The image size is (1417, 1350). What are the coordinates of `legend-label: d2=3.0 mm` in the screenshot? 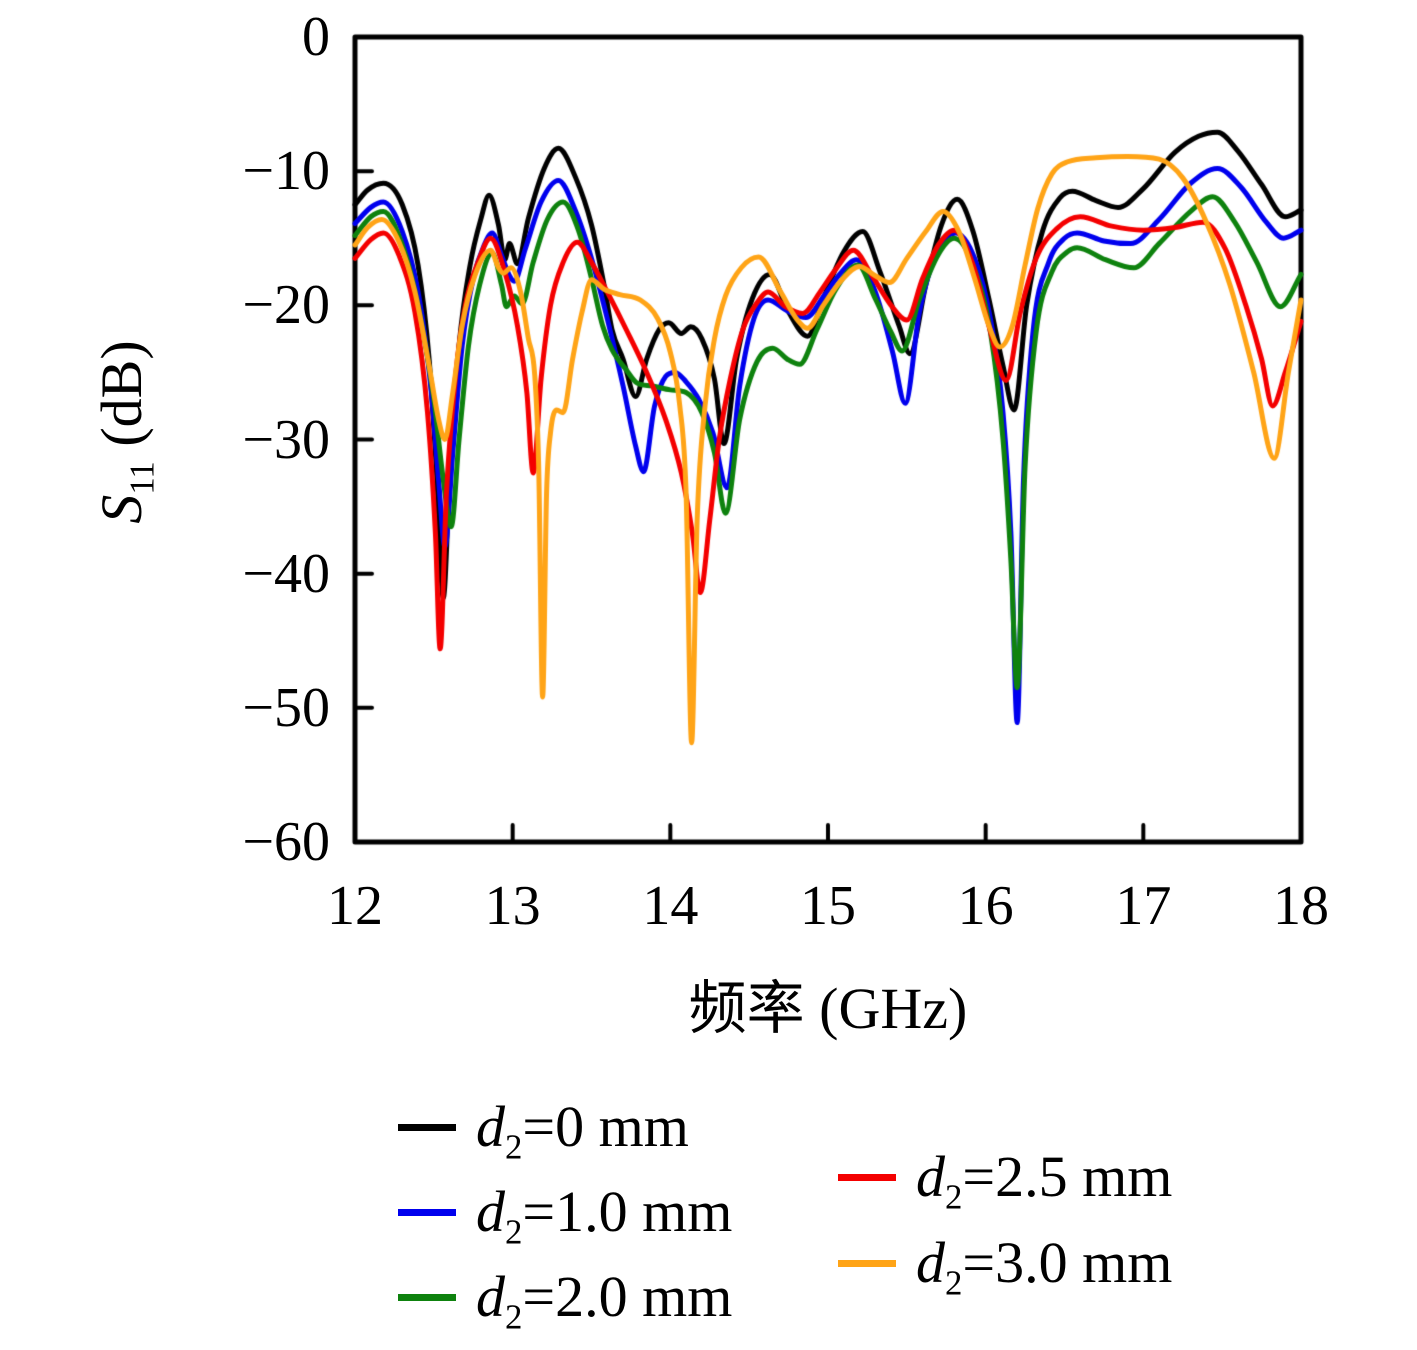 It's located at (1044, 1265).